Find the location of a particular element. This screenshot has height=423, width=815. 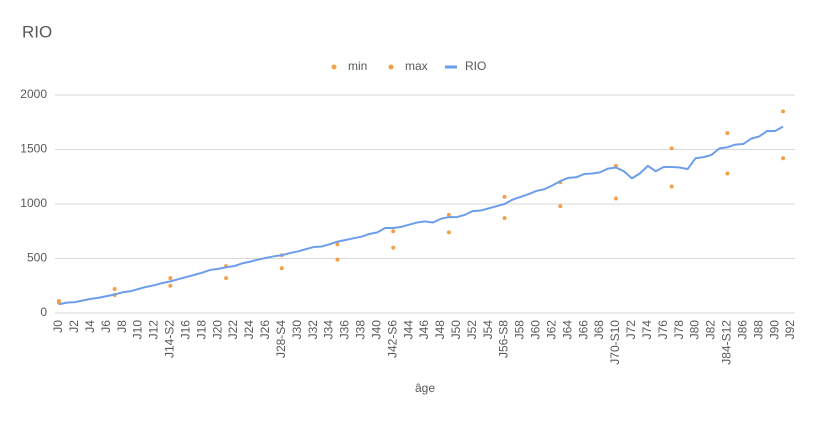

x-tick-label: J54 is located at coordinates (488, 330).